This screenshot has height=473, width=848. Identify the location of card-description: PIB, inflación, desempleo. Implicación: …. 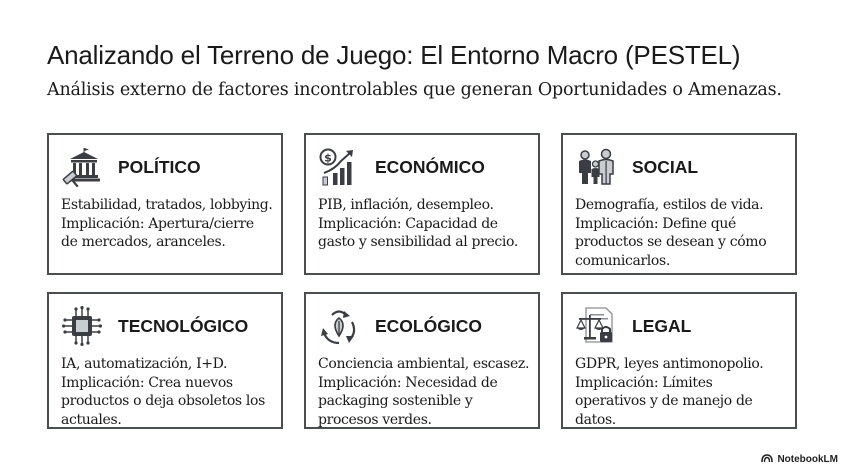
(418, 223).